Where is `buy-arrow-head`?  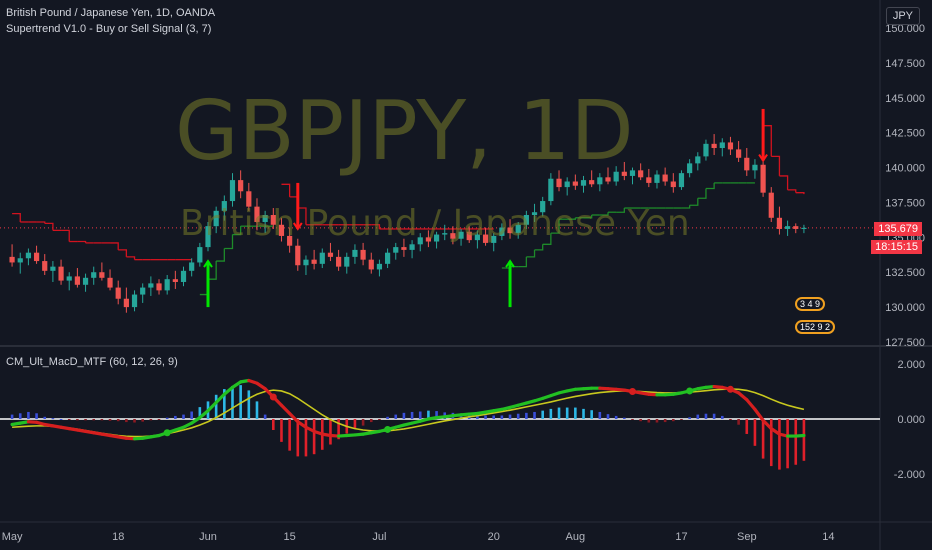 buy-arrow-head is located at coordinates (510, 263).